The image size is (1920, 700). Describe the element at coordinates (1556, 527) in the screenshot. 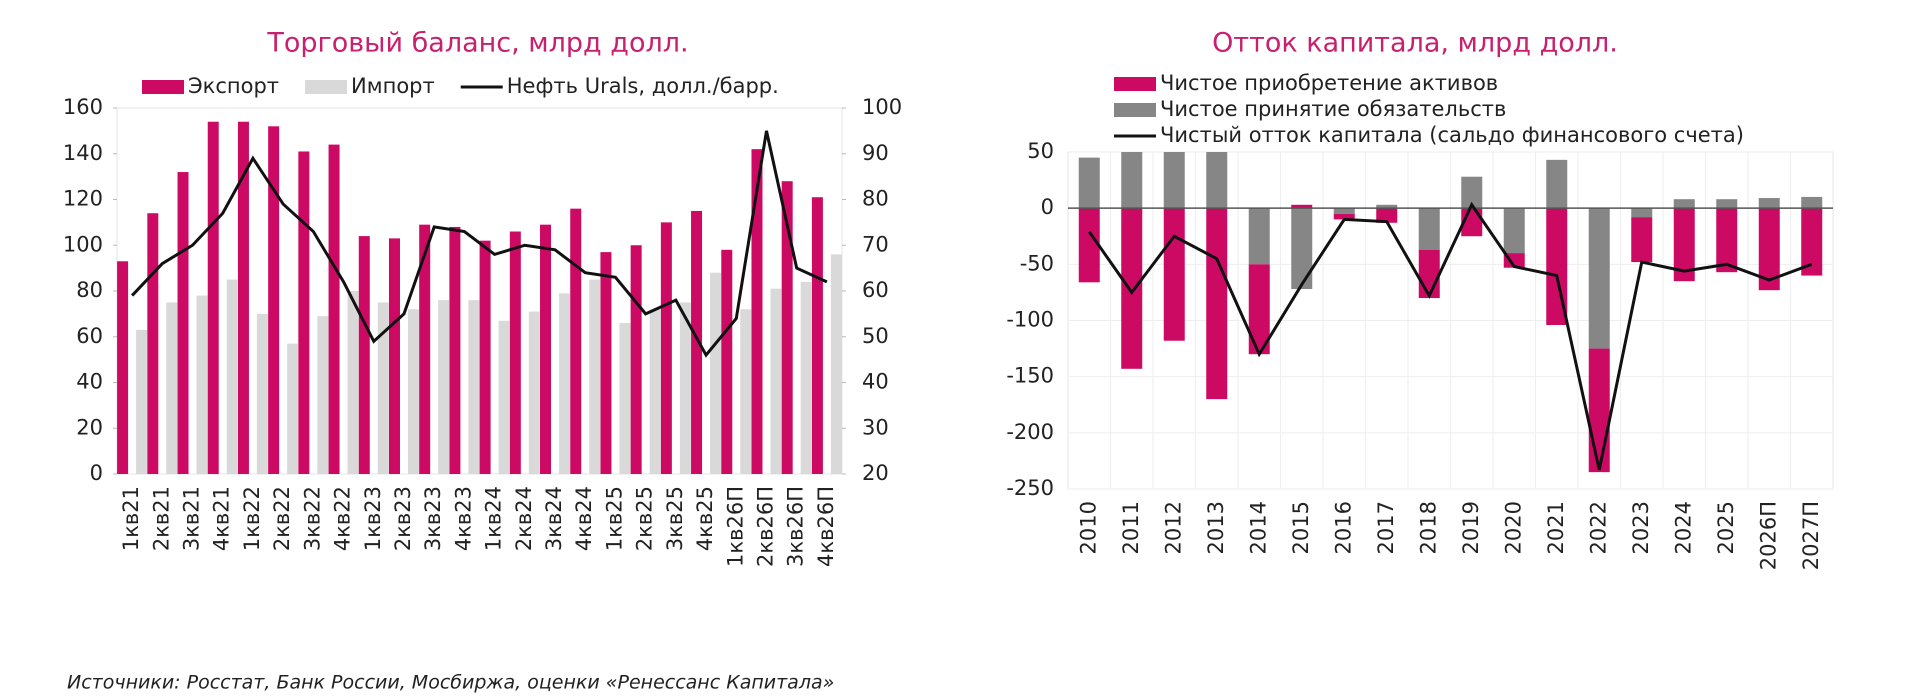

I see `x-tick-label: 2021` at that location.